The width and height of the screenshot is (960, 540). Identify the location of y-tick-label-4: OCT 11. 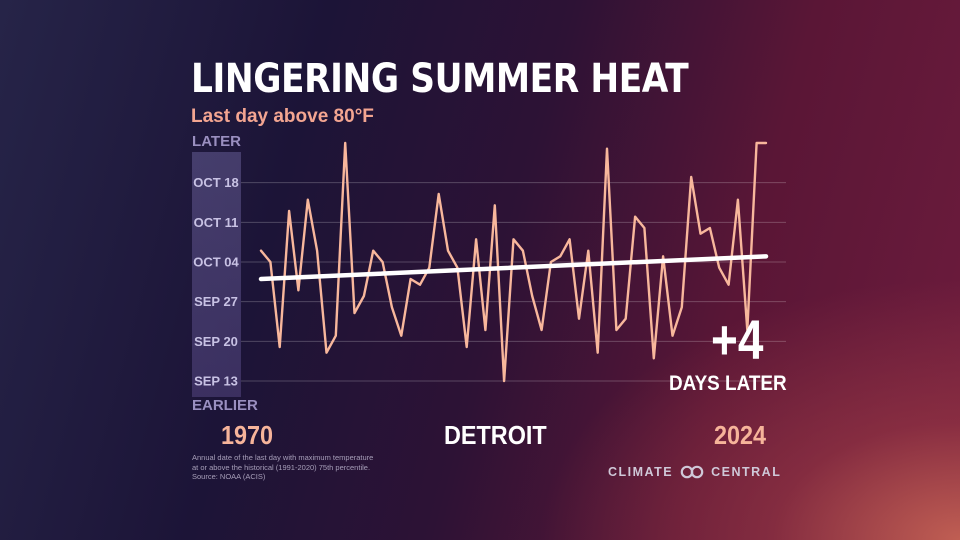
(216, 222).